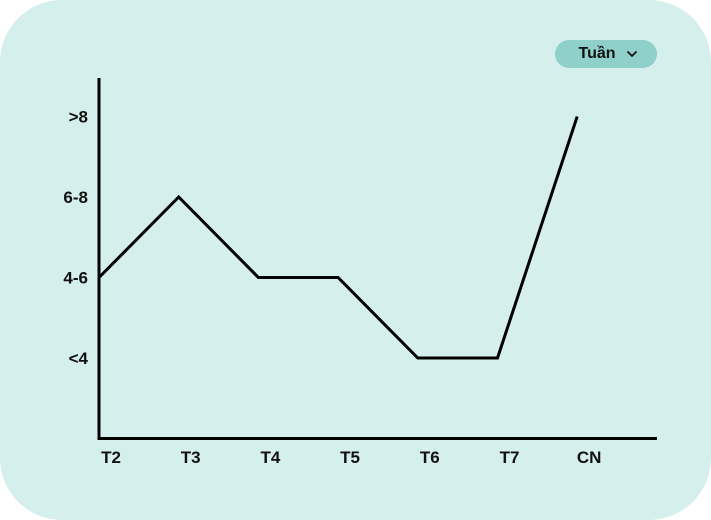  What do you see at coordinates (75, 278) in the screenshot?
I see `y-tick-label: 4-6` at bounding box center [75, 278].